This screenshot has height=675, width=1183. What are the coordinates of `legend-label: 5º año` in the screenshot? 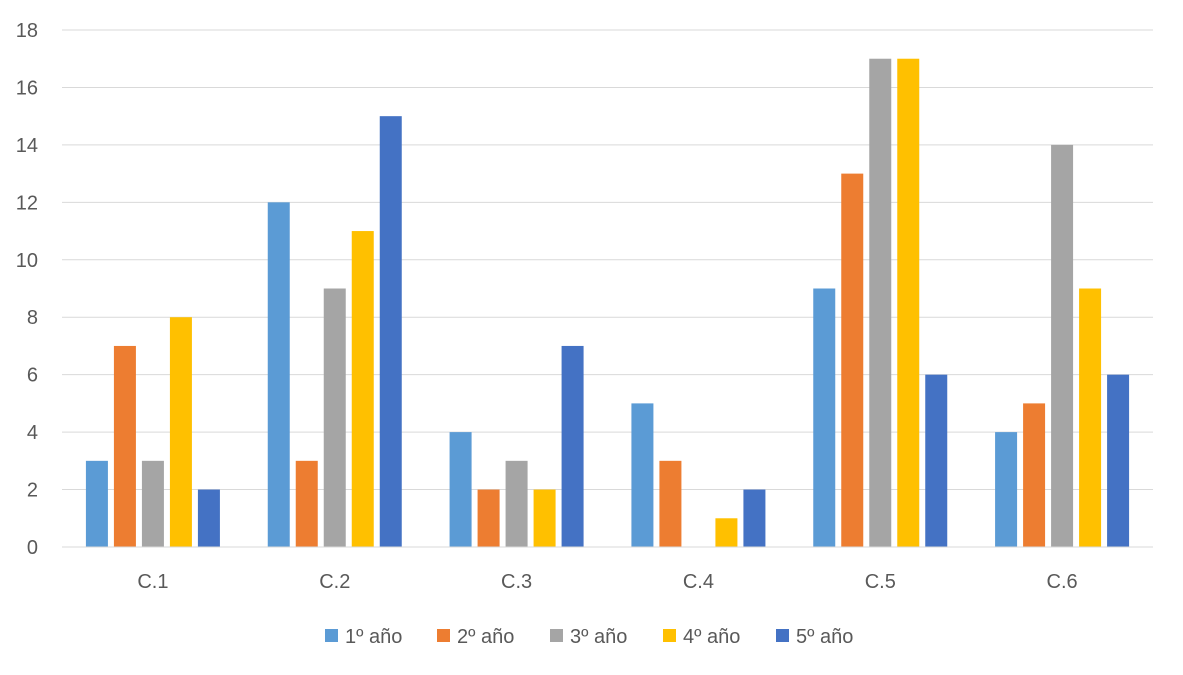 It's located at (824, 637).